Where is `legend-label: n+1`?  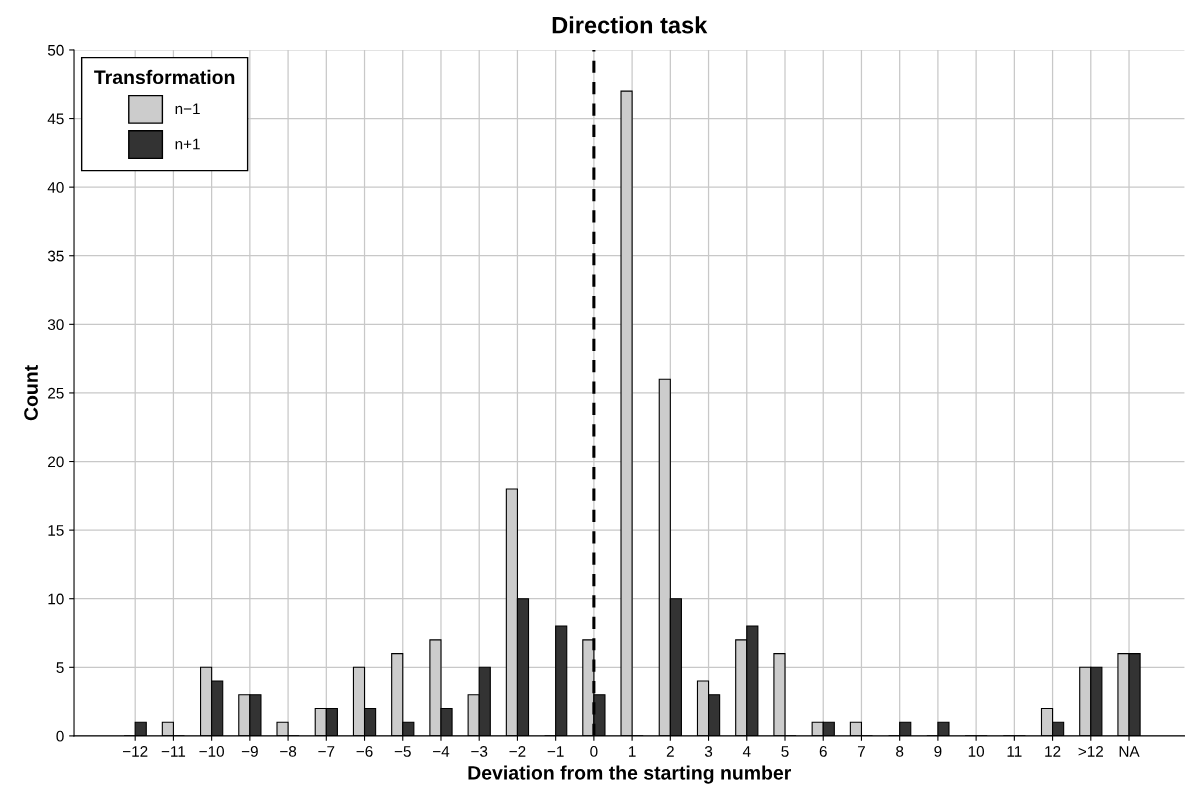 legend-label: n+1 is located at coordinates (187, 144).